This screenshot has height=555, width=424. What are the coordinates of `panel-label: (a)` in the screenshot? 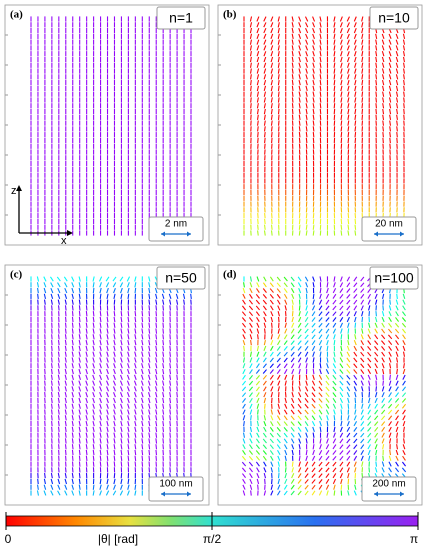 It's located at (16, 15).